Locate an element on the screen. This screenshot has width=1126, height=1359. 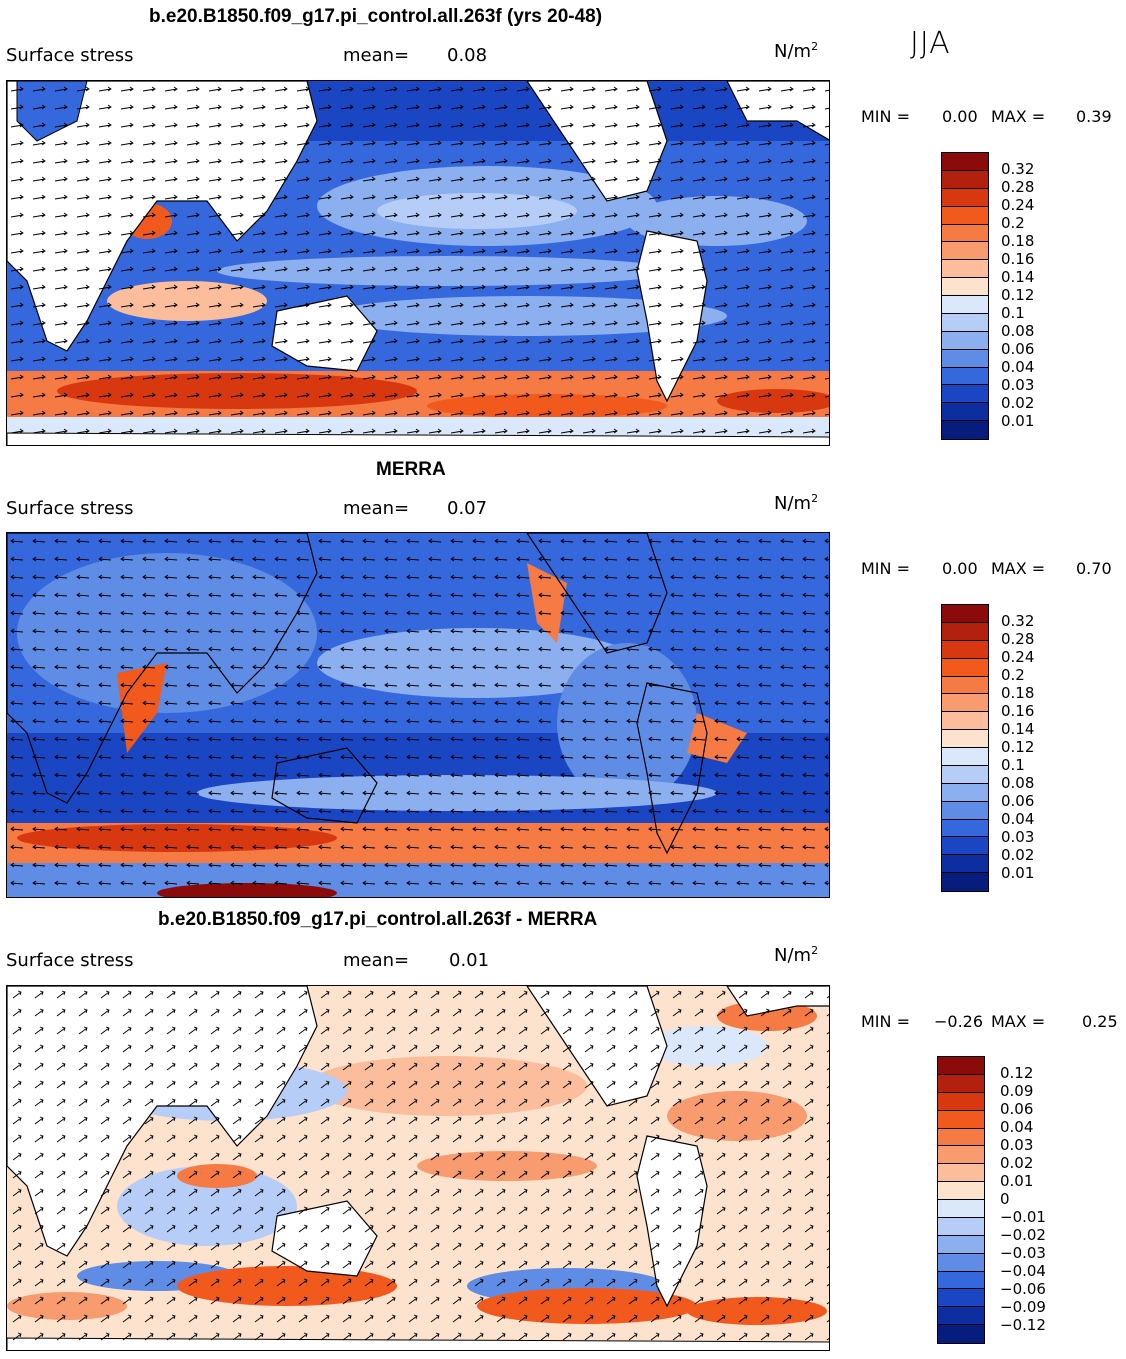
min-label: MIN = is located at coordinates (885, 568).